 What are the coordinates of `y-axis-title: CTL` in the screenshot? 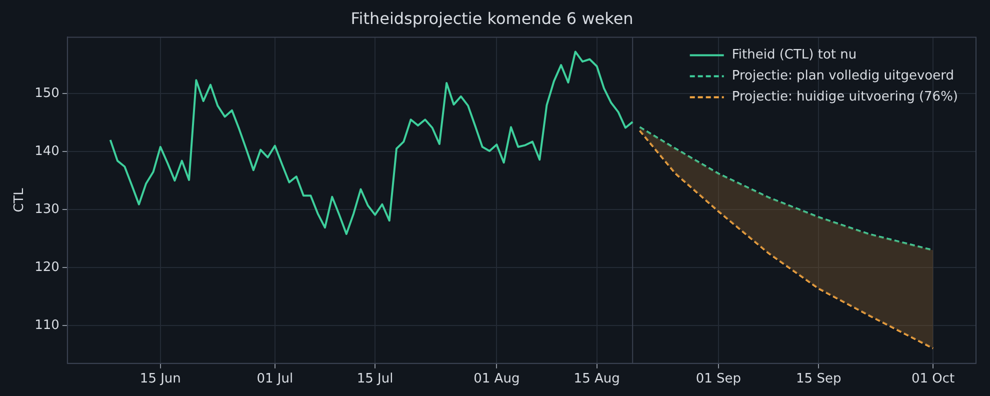 It's located at (20, 199).